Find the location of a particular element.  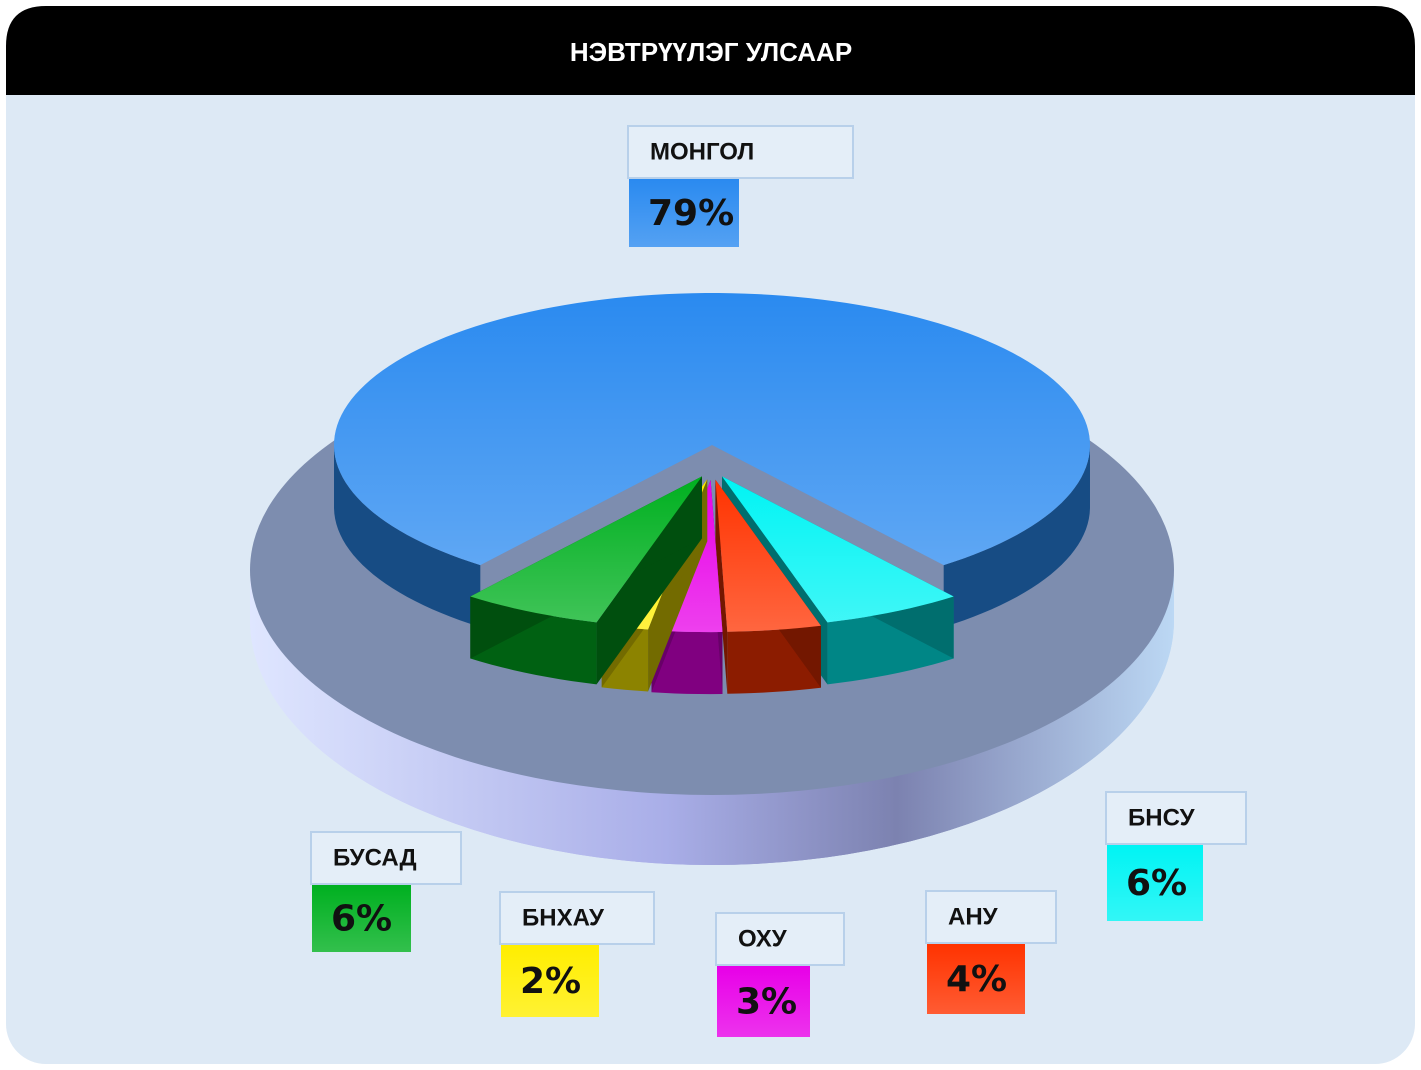

chart-title: НЭВТРҮҮЛЭГ УЛСААР is located at coordinates (711, 52).